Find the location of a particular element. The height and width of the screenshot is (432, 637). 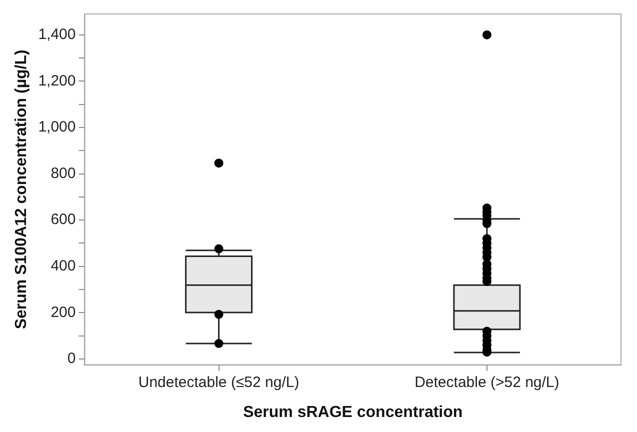

x-axis-title: Serum sRAGE concentration is located at coordinates (353, 412).